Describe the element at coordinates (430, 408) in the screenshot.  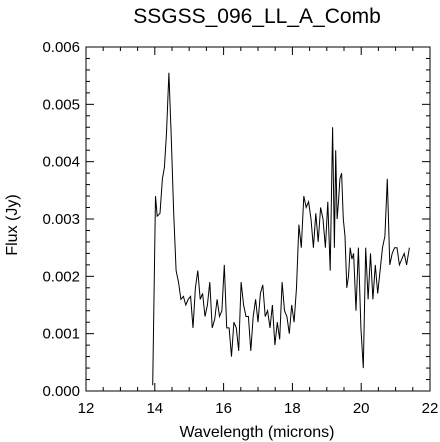
I see `x-tick-label: 22` at that location.